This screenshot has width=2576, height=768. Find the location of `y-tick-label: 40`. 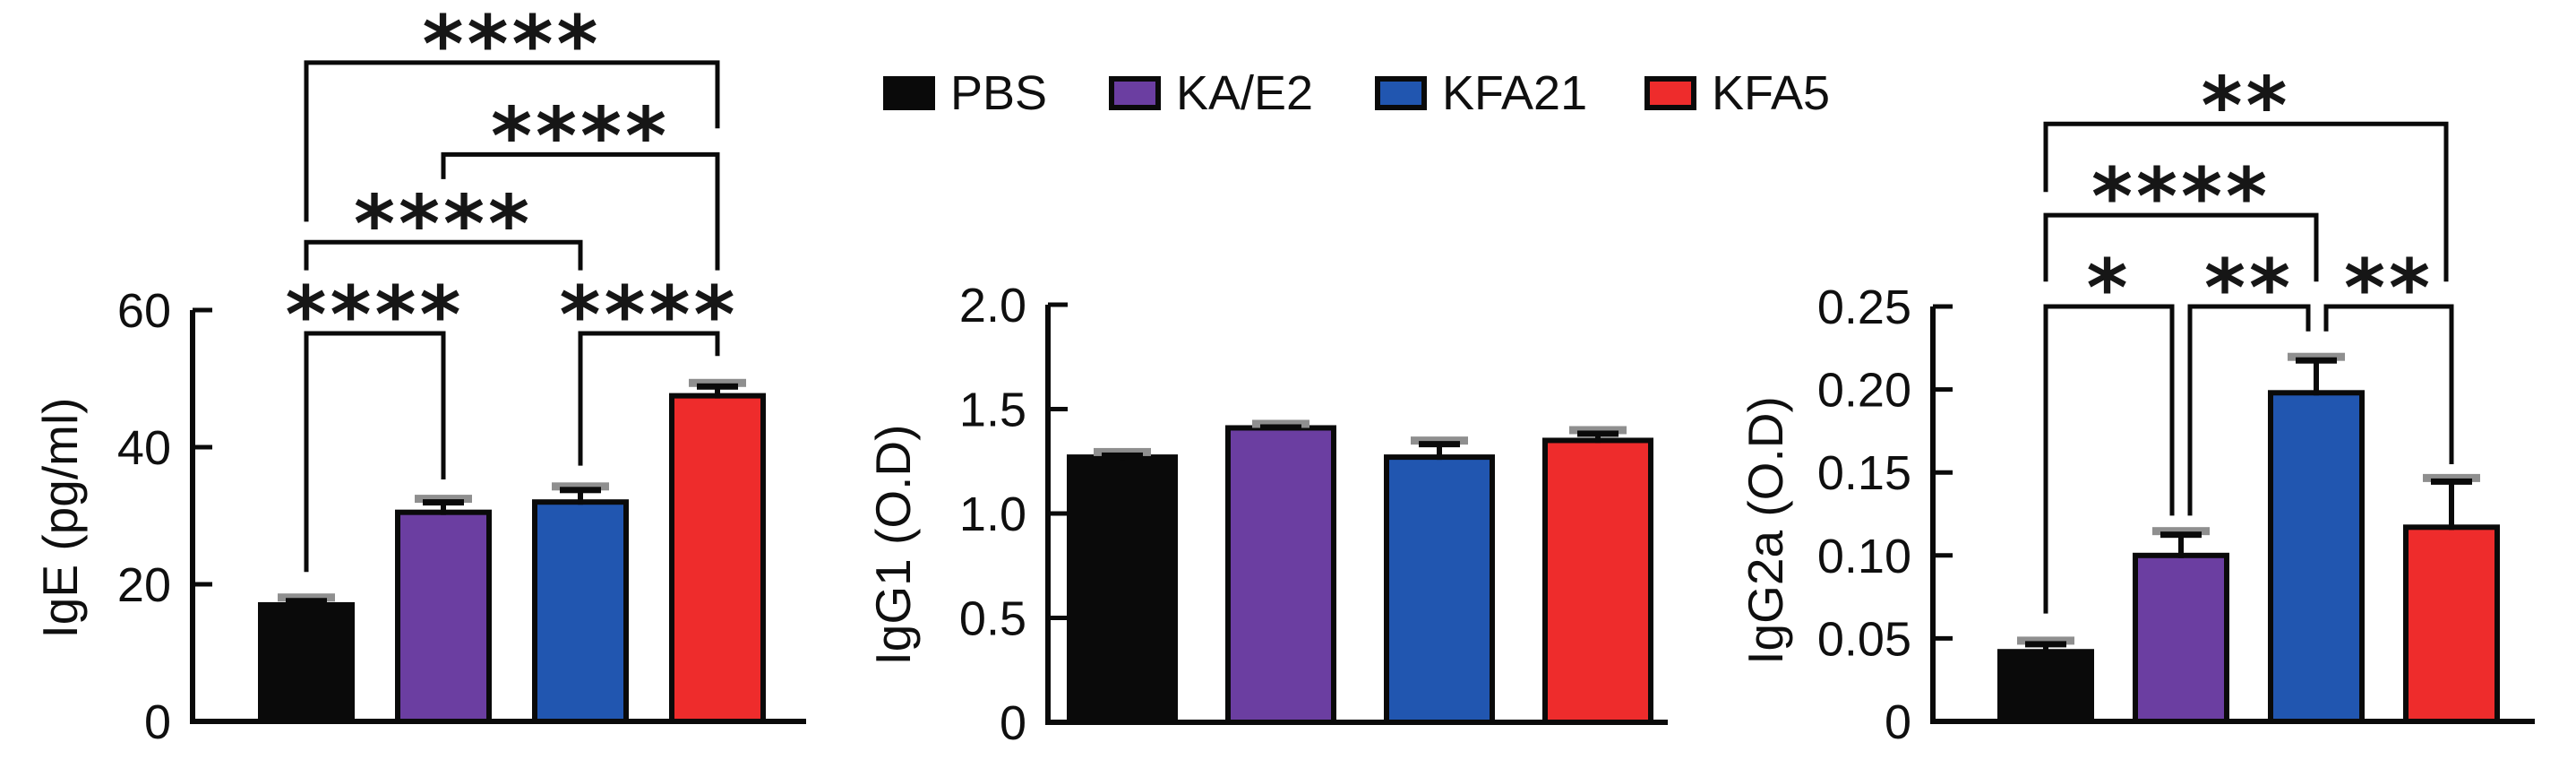

y-tick-label: 40 is located at coordinates (144, 448).